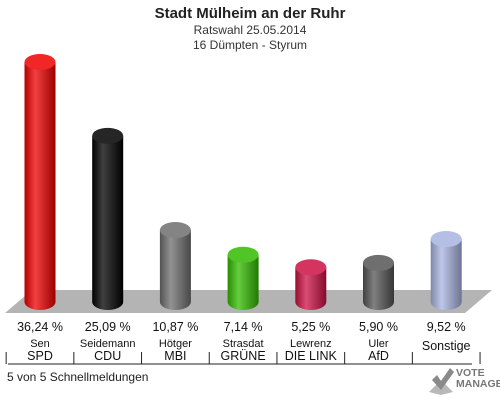 This screenshot has width=500, height=401. I want to click on party-label: AfD, so click(378, 356).